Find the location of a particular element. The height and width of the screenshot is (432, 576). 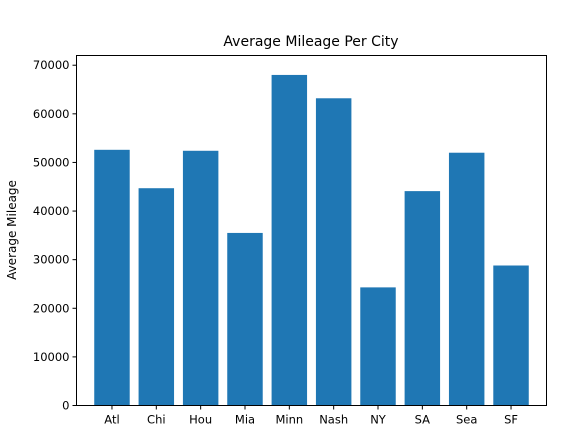

y-tick-label: 70000 is located at coordinates (51, 65).